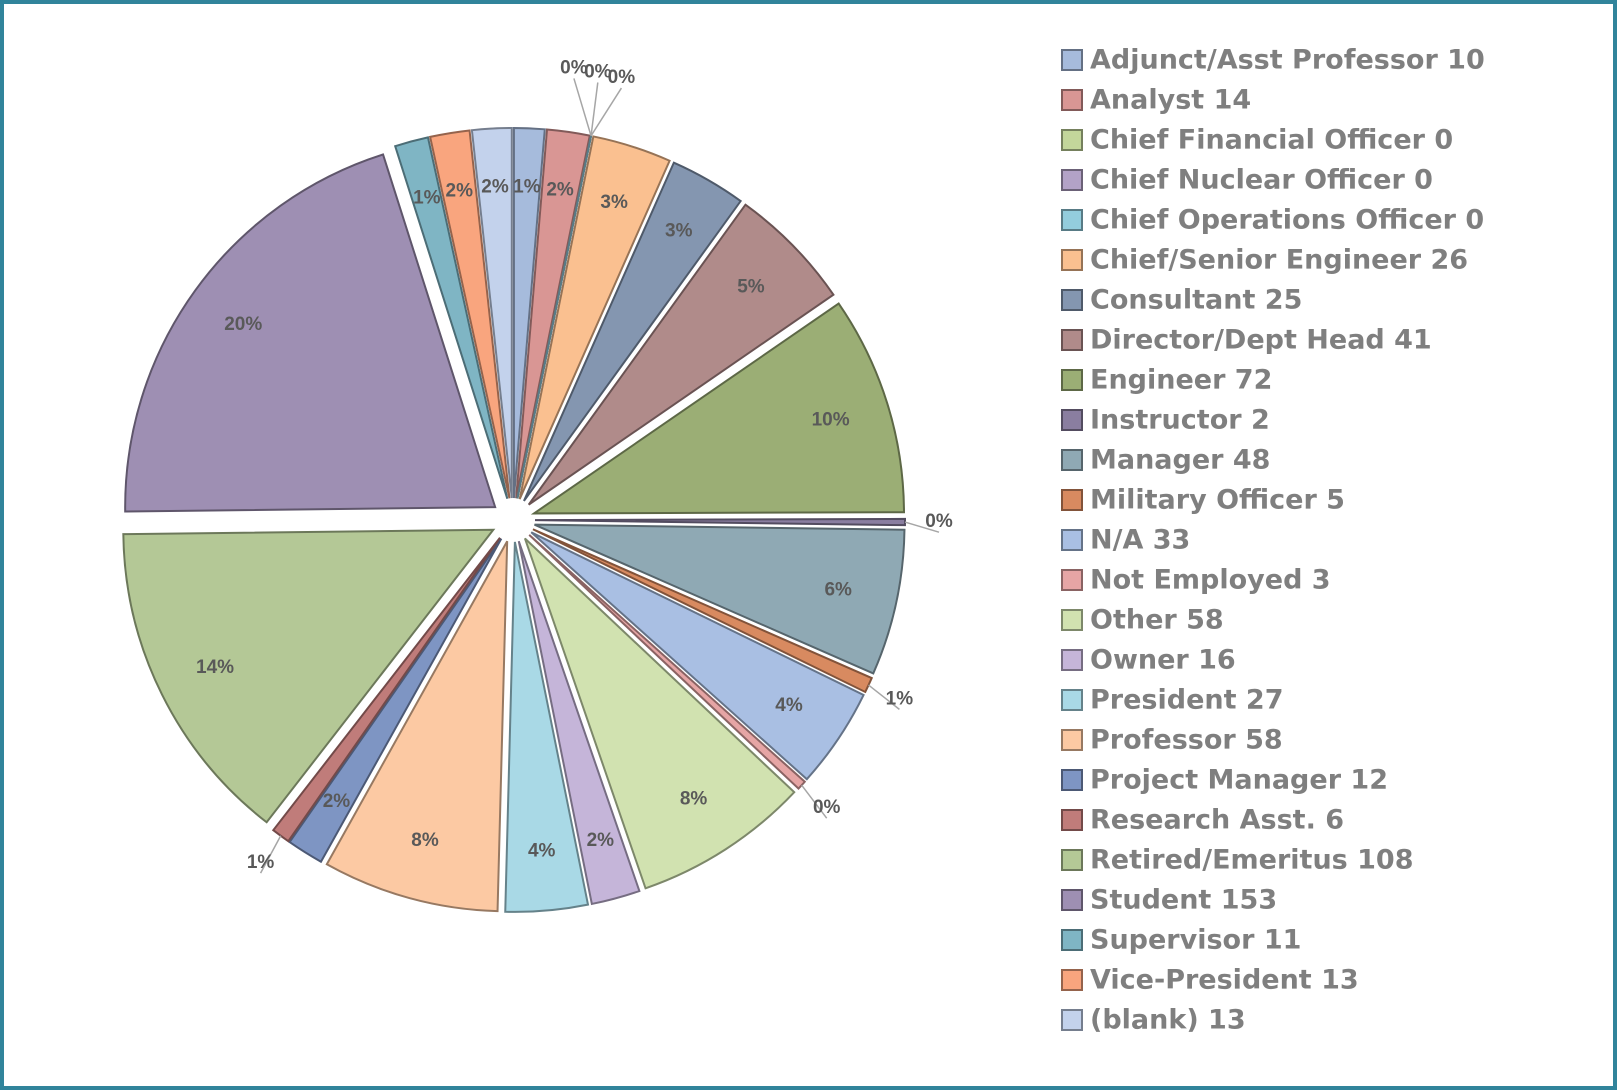  Describe the element at coordinates (1279, 260) in the screenshot. I see `legend-label: Chief/Senior Engineer 26` at that location.